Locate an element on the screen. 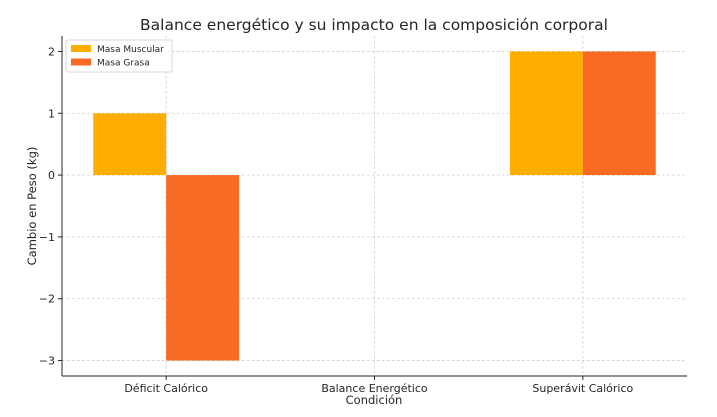 The width and height of the screenshot is (717, 417). legend-box is located at coordinates (119, 56).